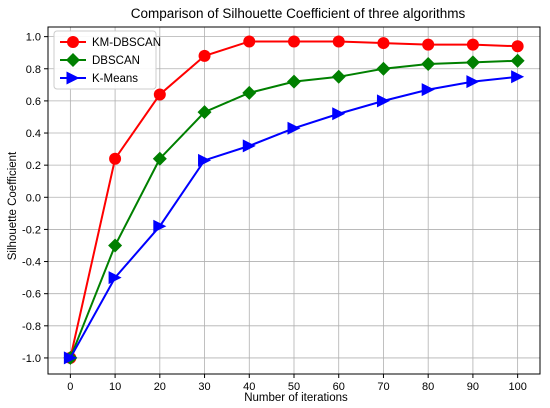  Describe the element at coordinates (33, 102) in the screenshot. I see `y-tick-label: 0.6` at that location.